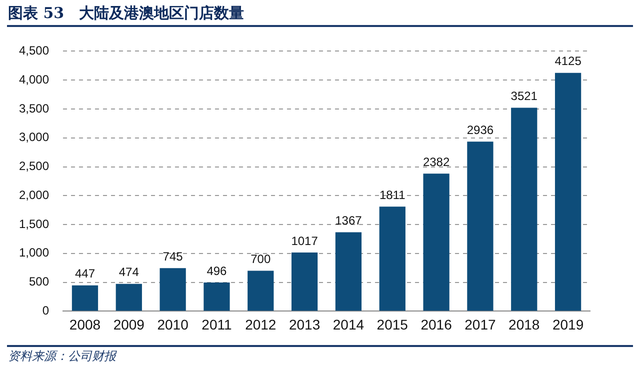 This screenshot has width=640, height=373. Describe the element at coordinates (217, 271) in the screenshot. I see `data-label: 496` at that location.